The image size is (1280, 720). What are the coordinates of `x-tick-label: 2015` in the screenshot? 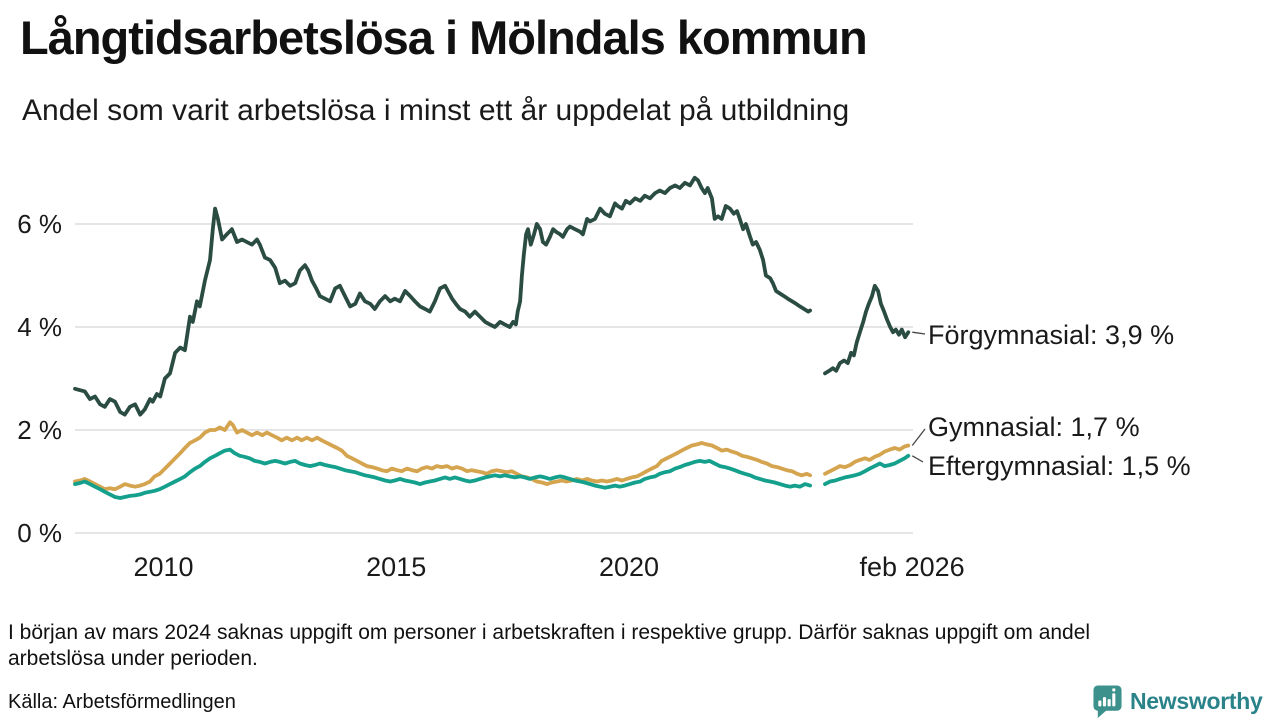 It's located at (396, 567).